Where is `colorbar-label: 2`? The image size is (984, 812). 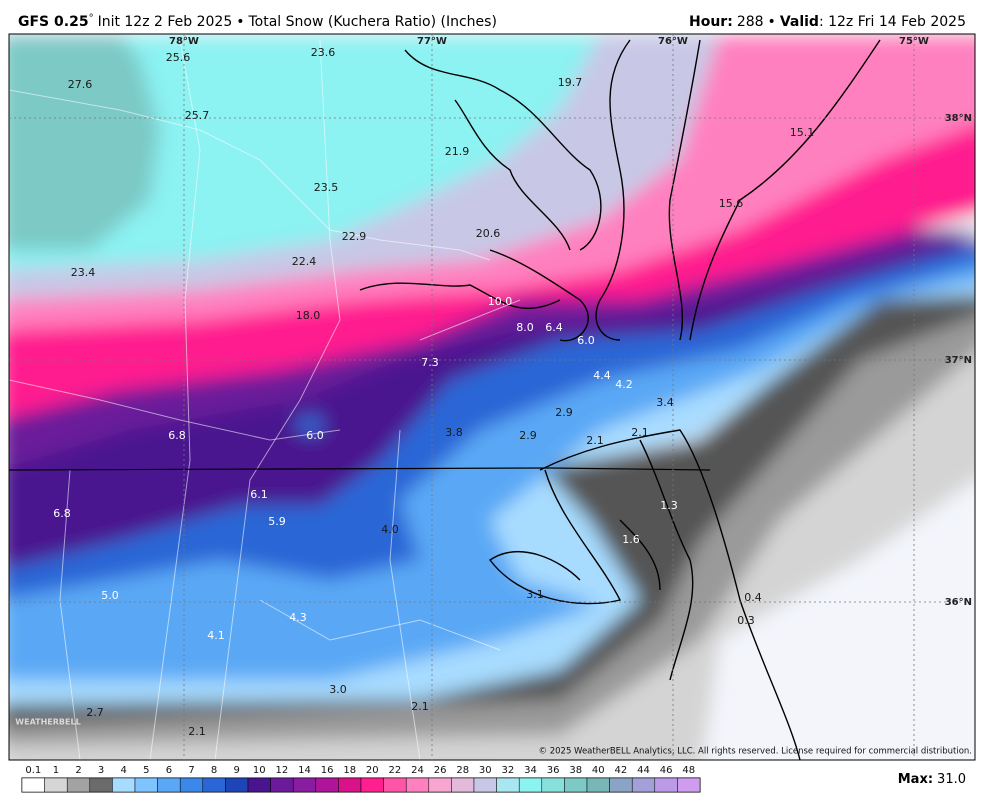 colorbar-label: 2 is located at coordinates (78, 770).